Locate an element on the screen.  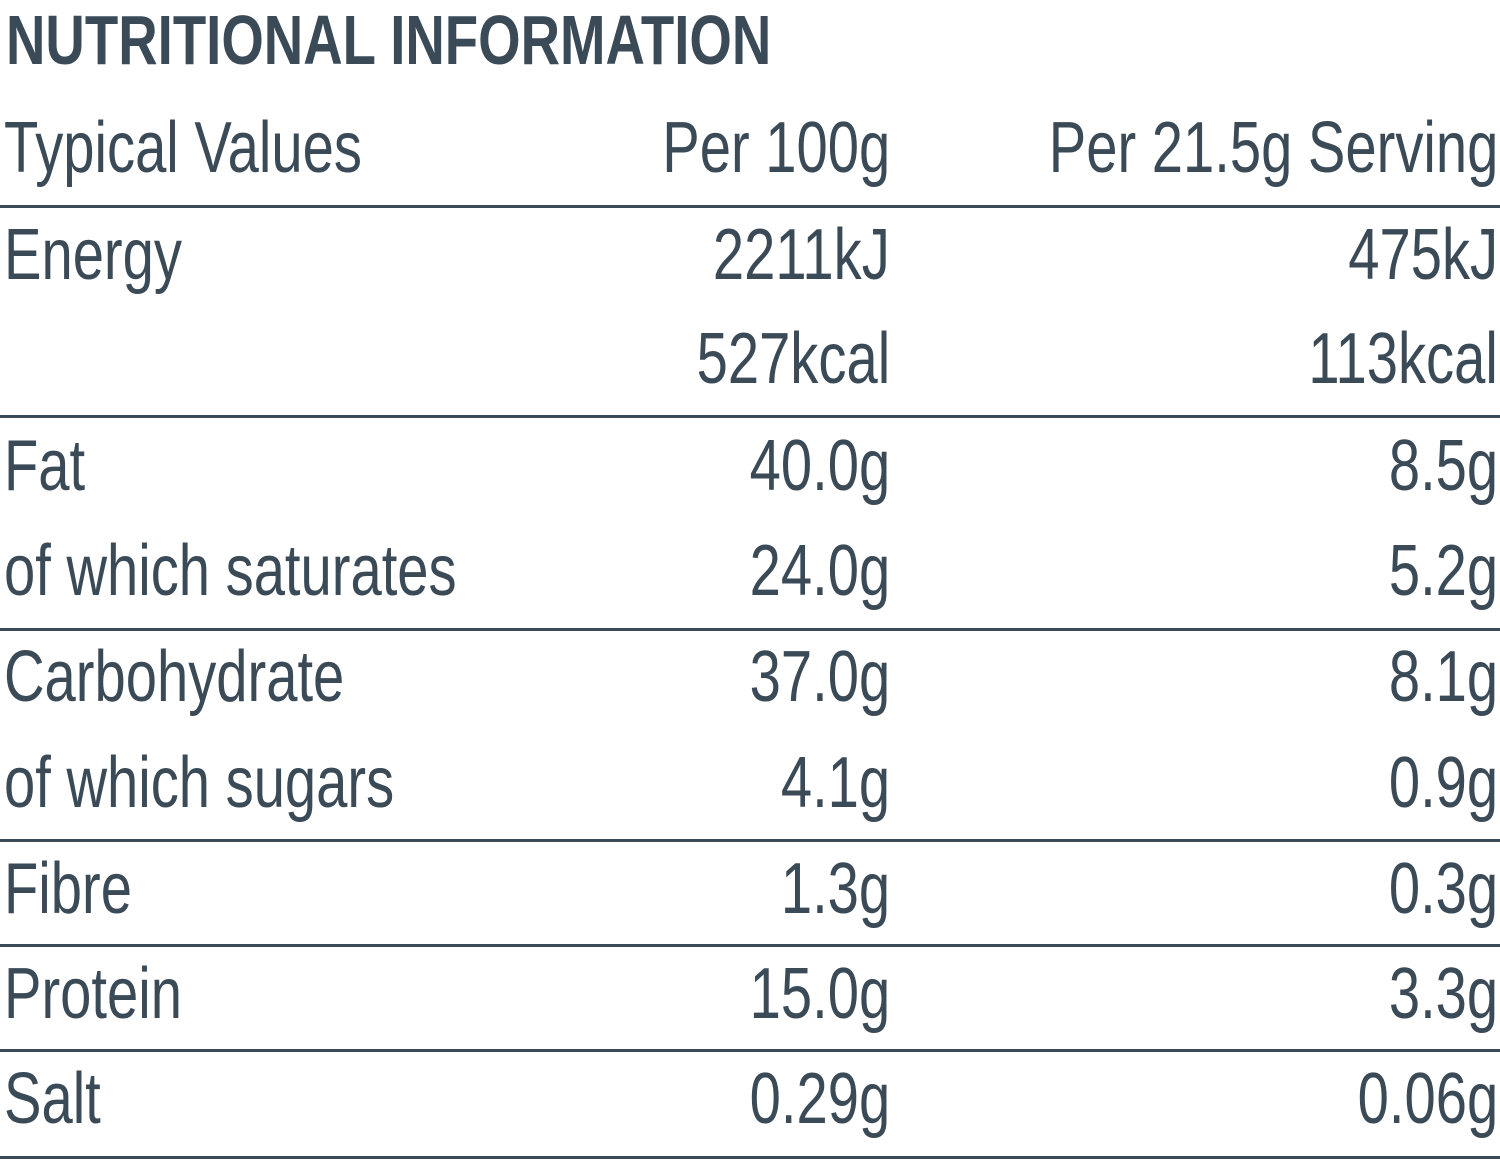
row-label: of which sugars is located at coordinates (199, 783).